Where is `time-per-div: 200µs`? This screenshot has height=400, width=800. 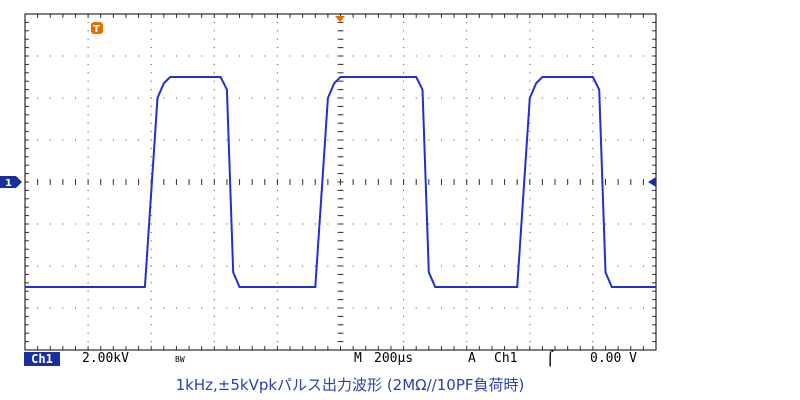 time-per-div: 200µs is located at coordinates (394, 358).